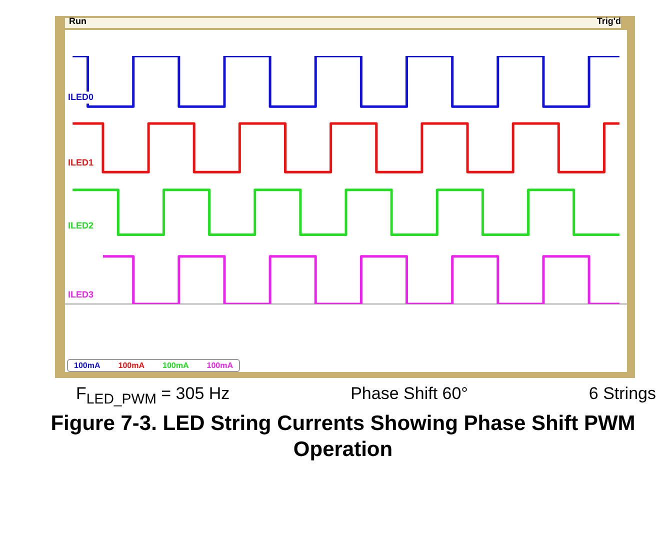 Image resolution: width=659 pixels, height=554 pixels. What do you see at coordinates (153, 396) in the screenshot?
I see `text: F$_{LED_PWM}$ = 305 Hz` at bounding box center [153, 396].